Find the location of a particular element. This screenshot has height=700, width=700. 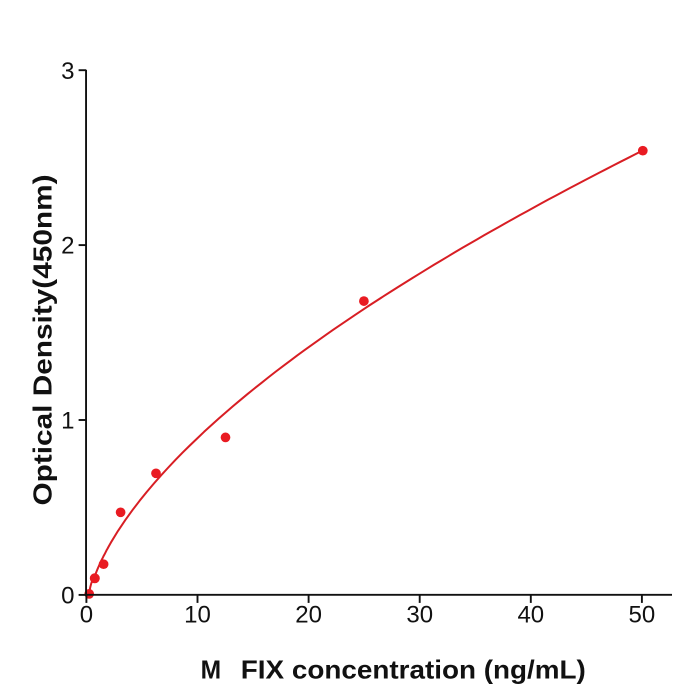

svg-text: M is located at coordinates (211, 670).